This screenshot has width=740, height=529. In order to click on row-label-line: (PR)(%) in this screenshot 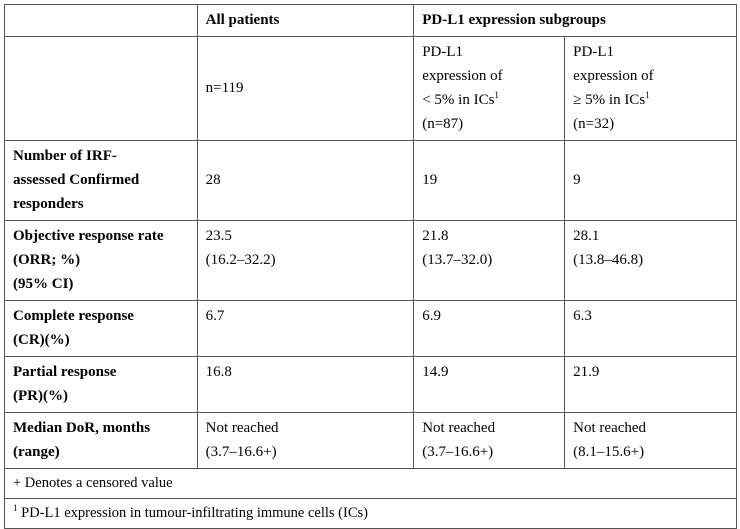, I will do `click(40, 396)`.